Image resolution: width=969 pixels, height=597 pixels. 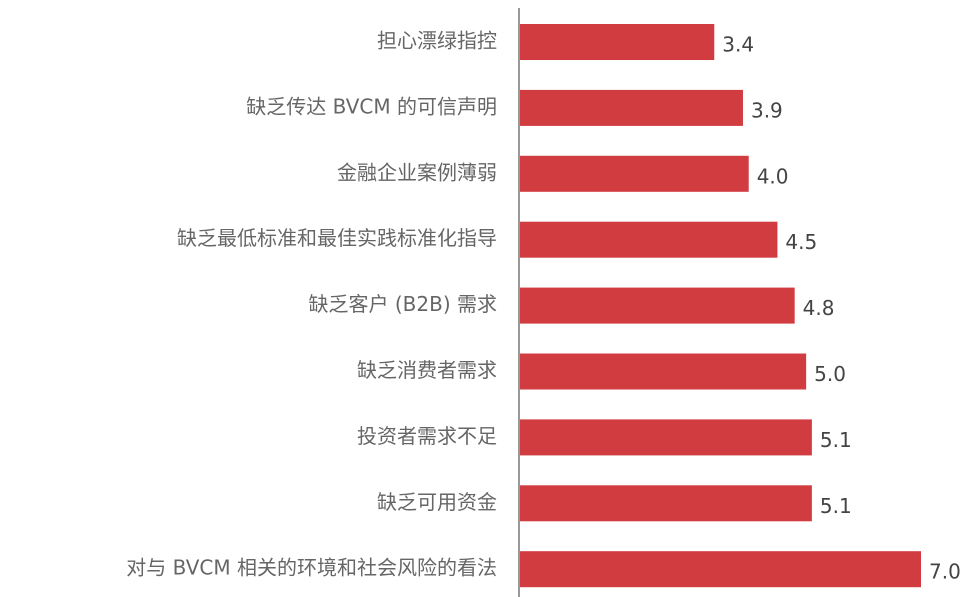 I want to click on value-label: 4.8, so click(x=819, y=308).